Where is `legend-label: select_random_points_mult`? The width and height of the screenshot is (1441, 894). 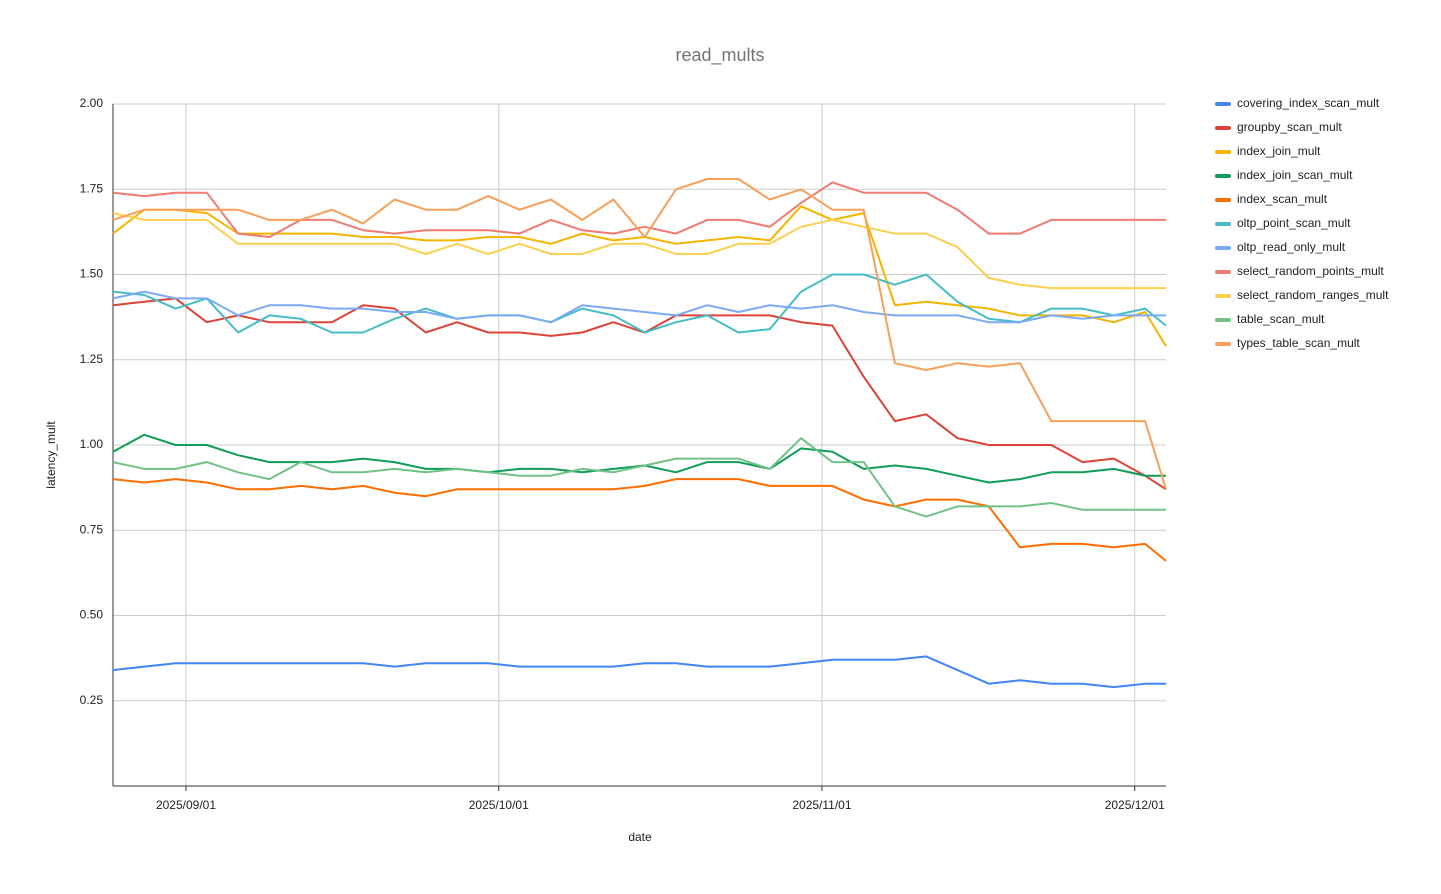 legend-label: select_random_points_mult is located at coordinates (1310, 271).